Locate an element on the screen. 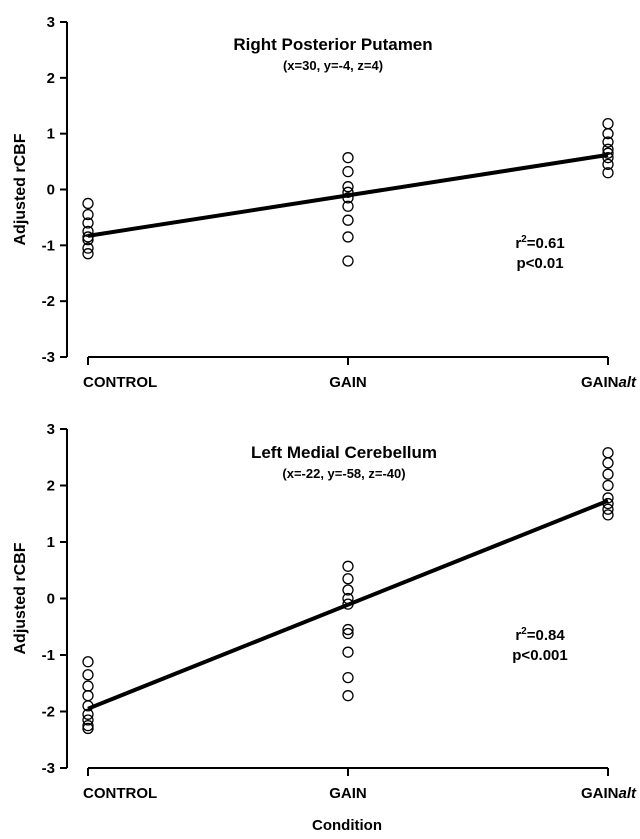 Image resolution: width=640 pixels, height=839 pixels. r-squared-label: r2=0.61 is located at coordinates (539, 243).